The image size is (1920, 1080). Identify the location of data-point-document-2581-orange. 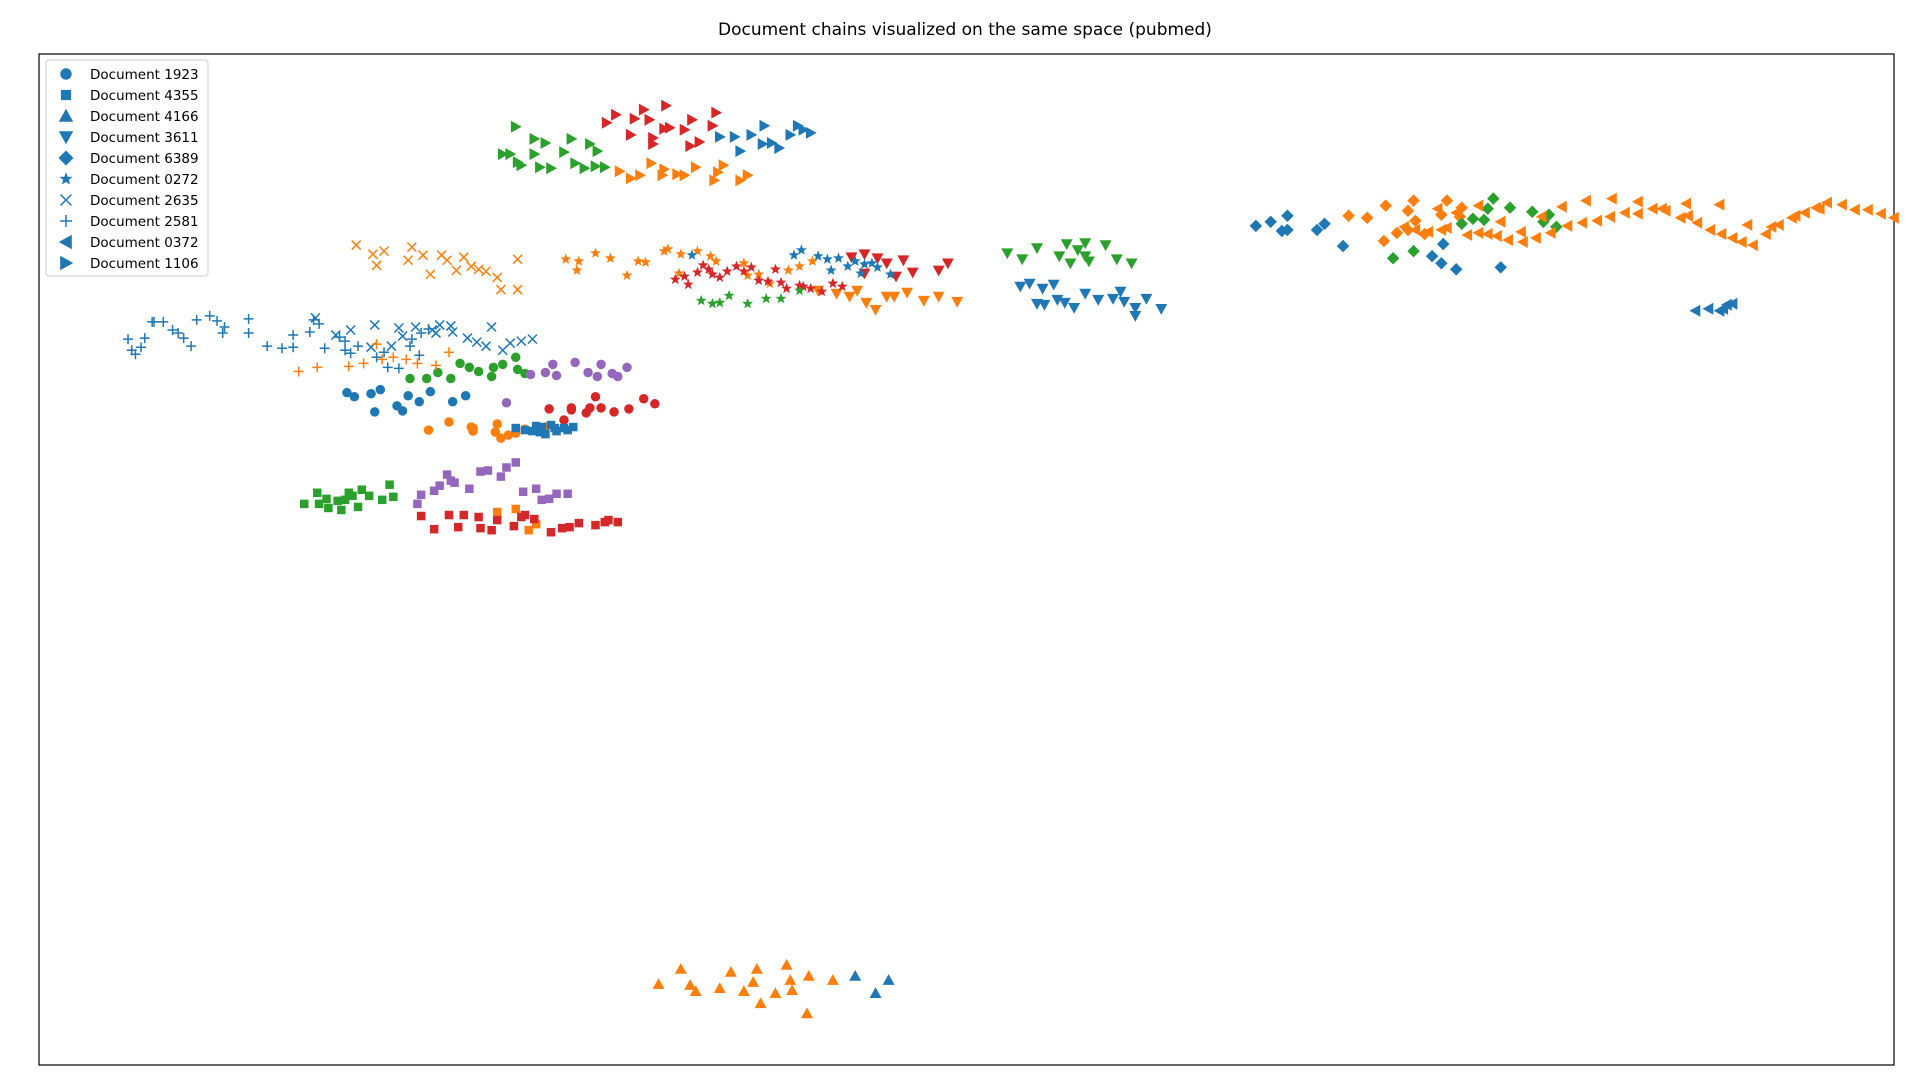
(348, 366).